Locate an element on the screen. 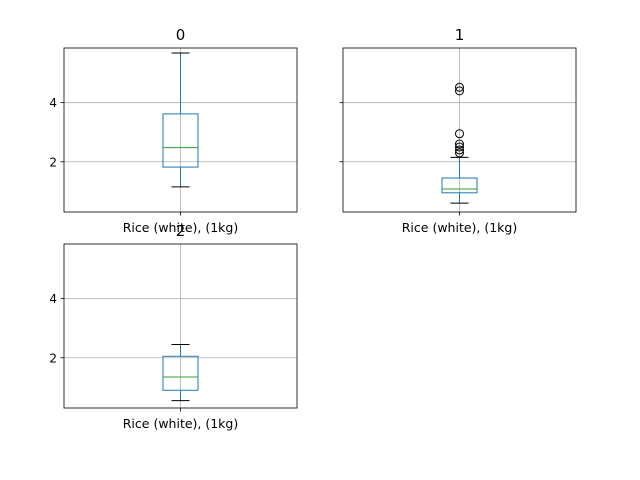 The image size is (640, 480). subplot-title: 2 is located at coordinates (181, 231).